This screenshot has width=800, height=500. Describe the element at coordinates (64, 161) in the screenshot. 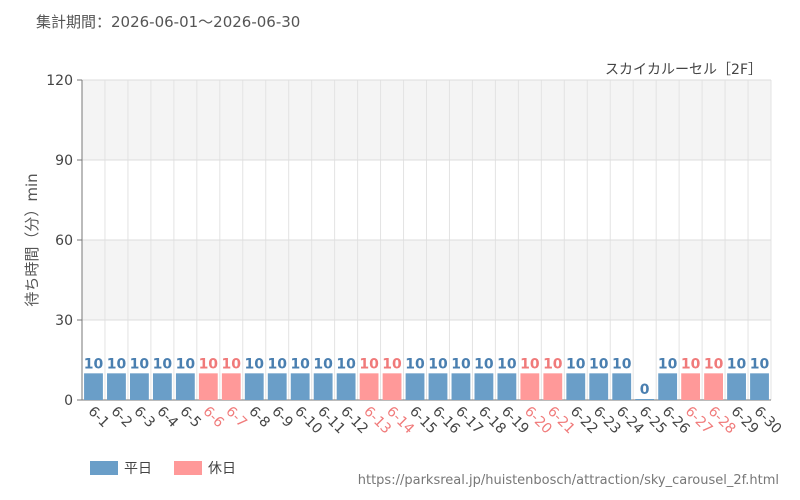

I see `y-tick-label: 90` at that location.